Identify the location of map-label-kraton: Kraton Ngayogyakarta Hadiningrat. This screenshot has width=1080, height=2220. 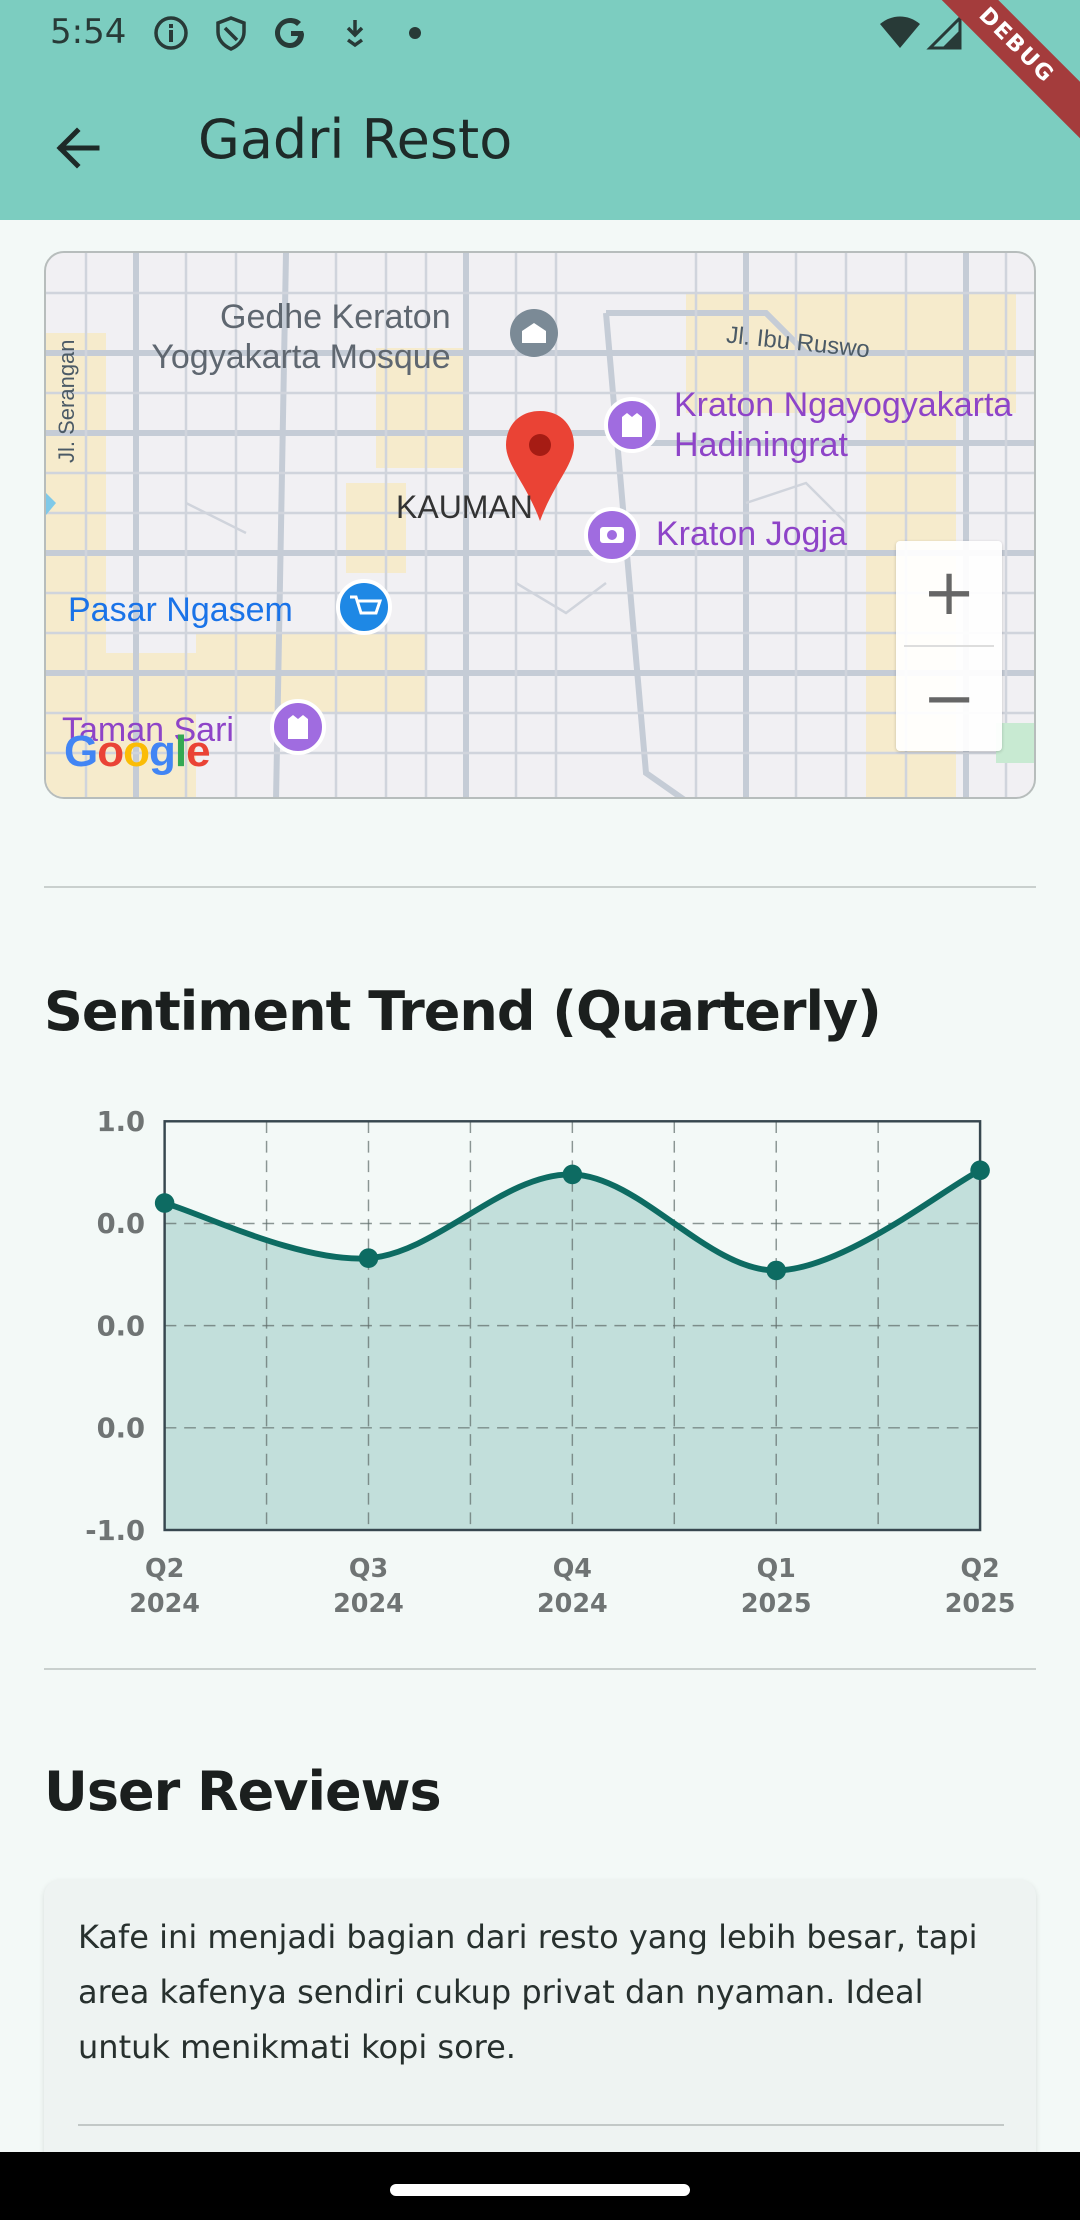
(843, 425).